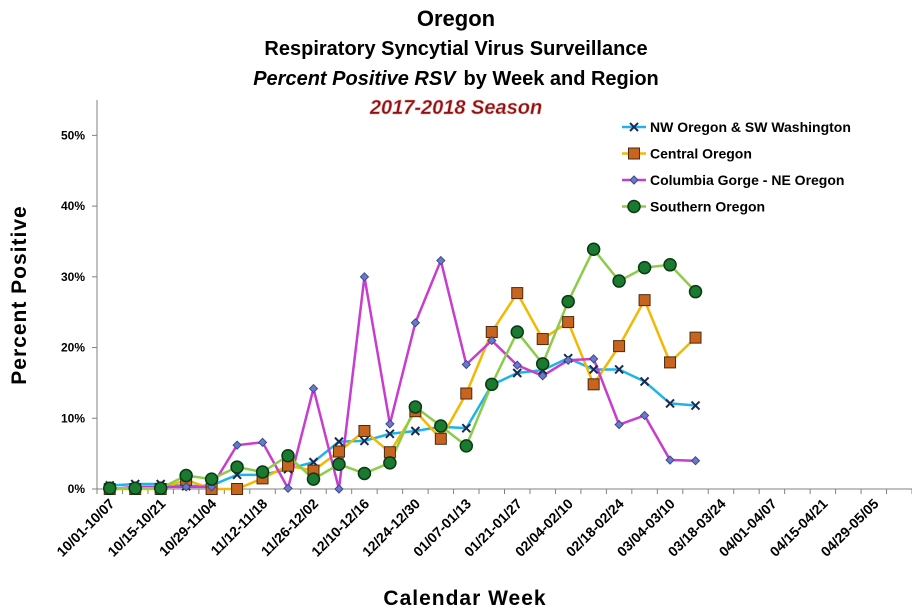 Image resolution: width=912 pixels, height=611 pixels. What do you see at coordinates (707, 207) in the screenshot?
I see `legend-label: Southern Oregon` at bounding box center [707, 207].